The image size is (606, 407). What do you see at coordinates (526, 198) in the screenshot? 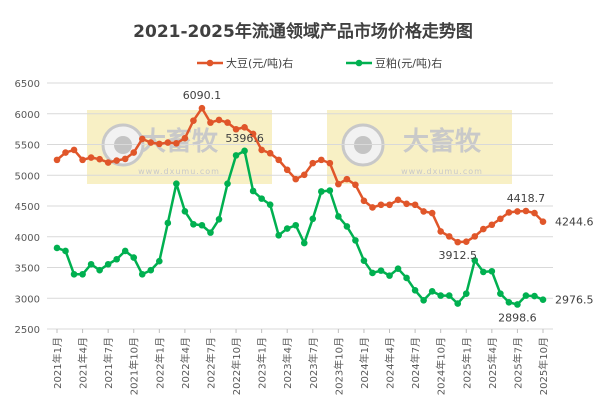
I see `data-label: 4418.7` at bounding box center [526, 198].